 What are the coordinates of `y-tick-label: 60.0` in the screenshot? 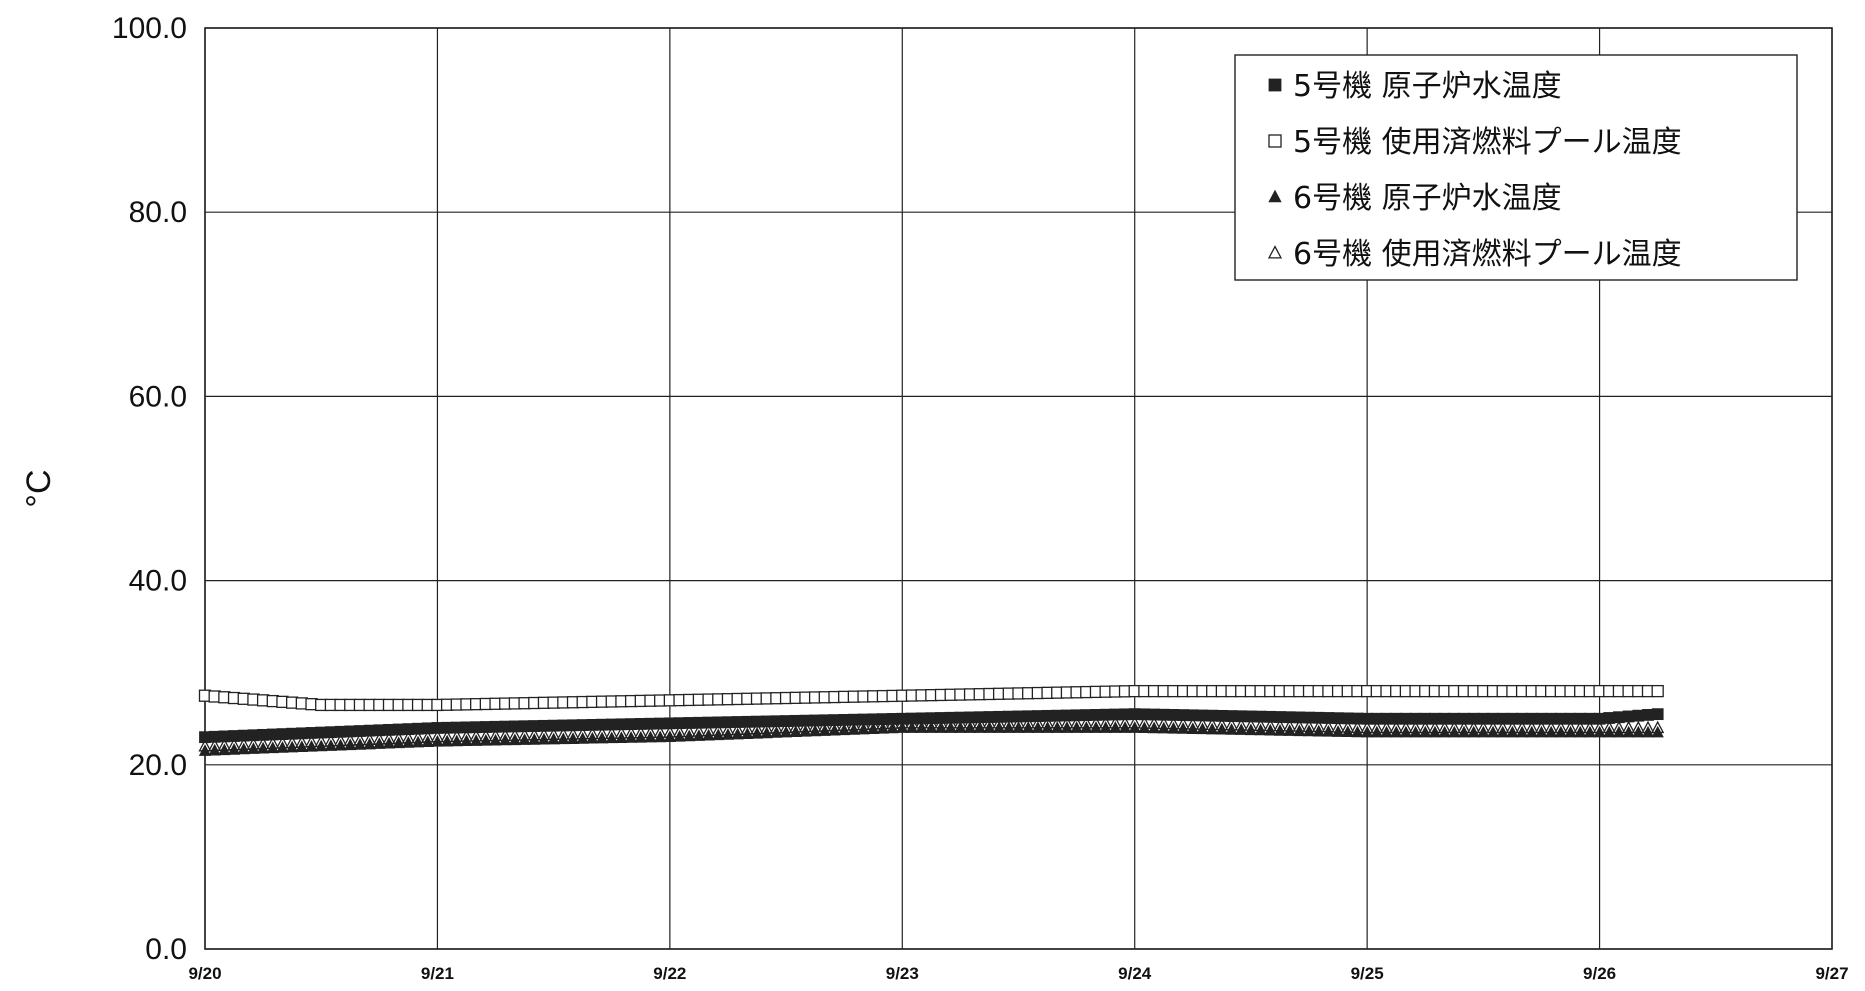 It's located at (158, 396).